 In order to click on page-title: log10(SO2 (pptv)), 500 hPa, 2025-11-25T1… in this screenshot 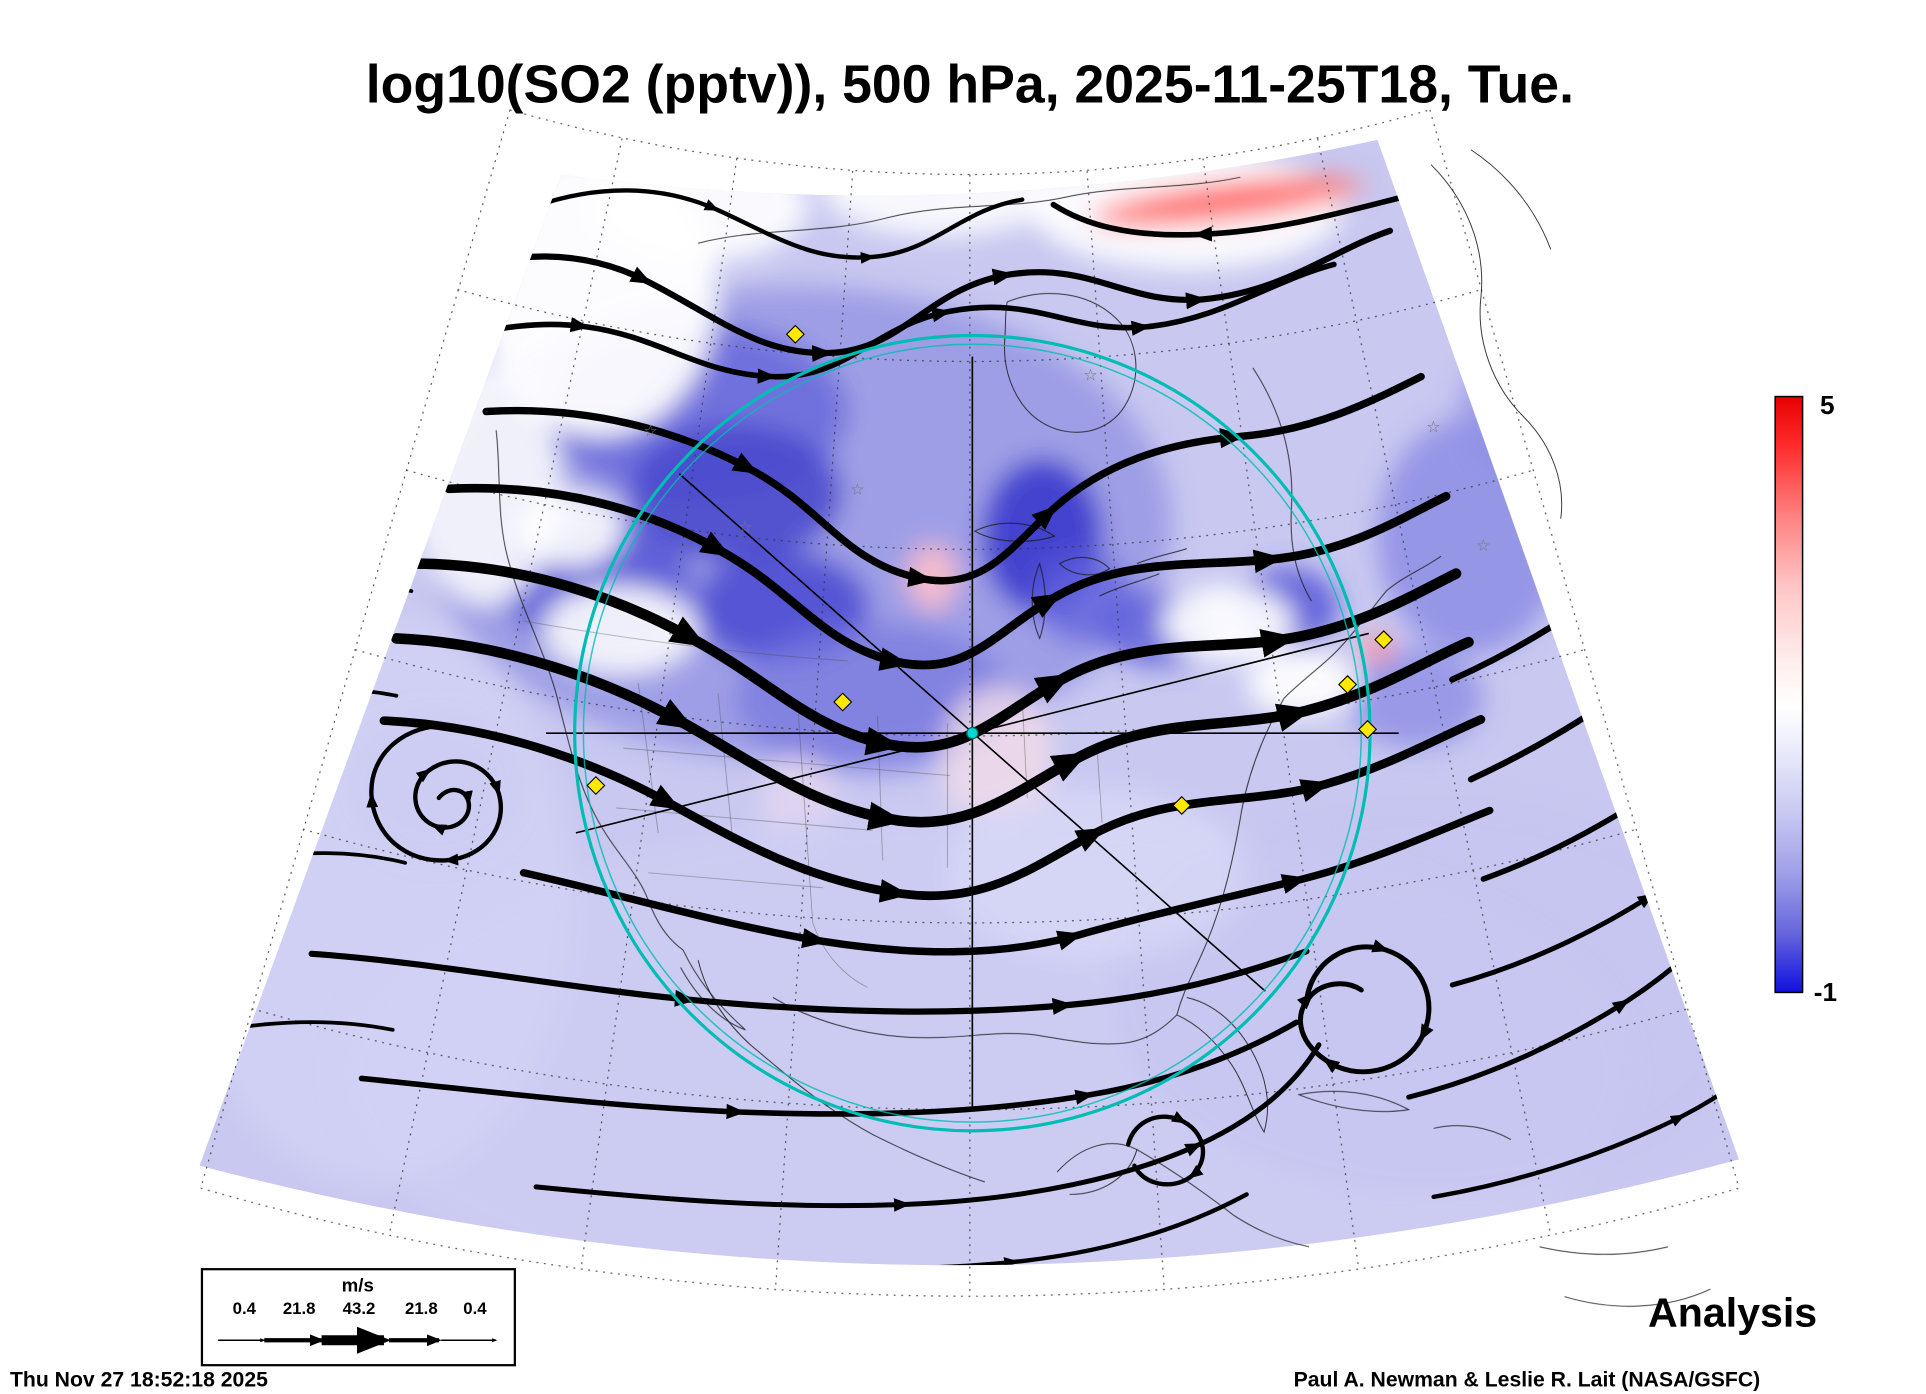, I will do `click(970, 84)`.